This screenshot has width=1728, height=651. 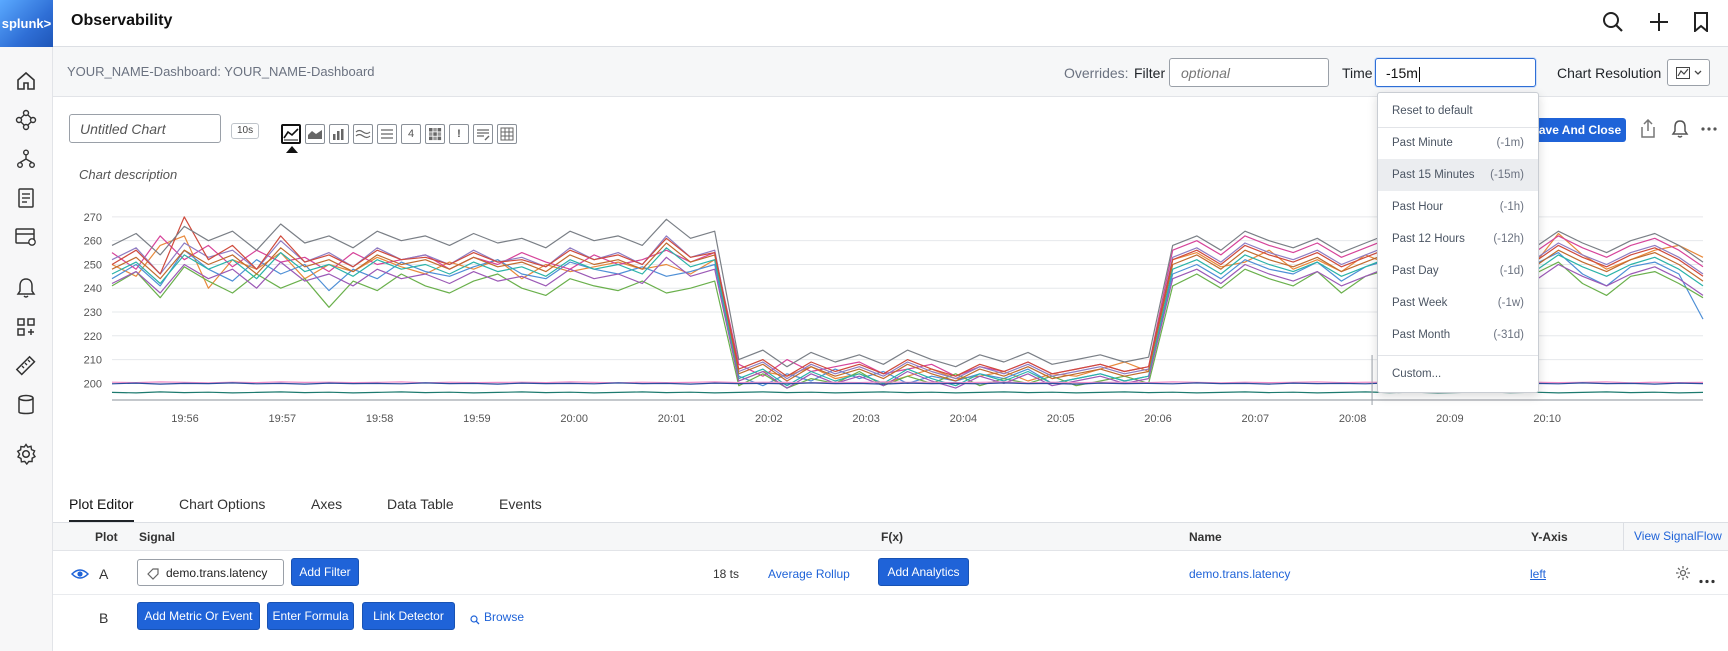 What do you see at coordinates (408, 616) in the screenshot?
I see `link-detector-button: Link Detector` at bounding box center [408, 616].